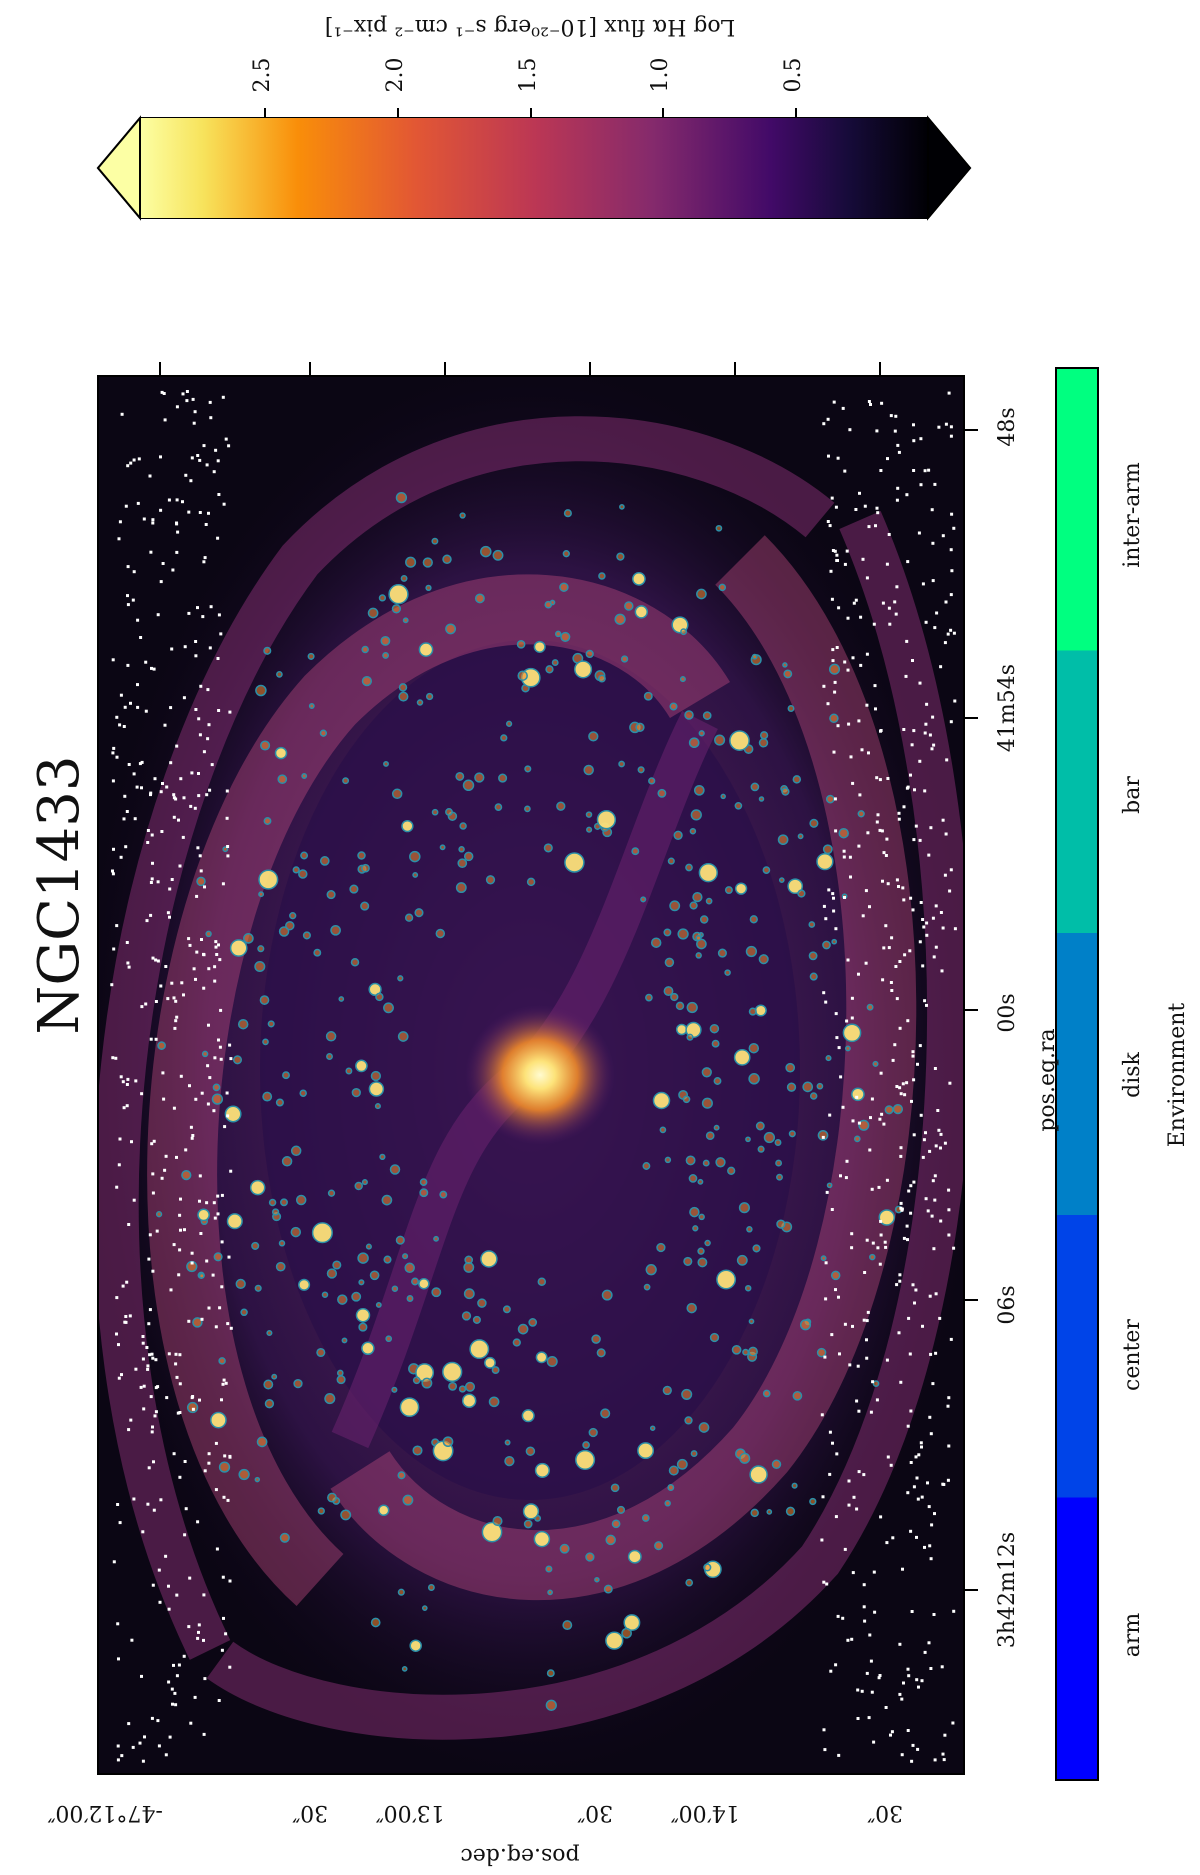 The image size is (1200, 1875). What do you see at coordinates (410, 1812) in the screenshot?
I see `dec-tick-label: 13′00″` at bounding box center [410, 1812].